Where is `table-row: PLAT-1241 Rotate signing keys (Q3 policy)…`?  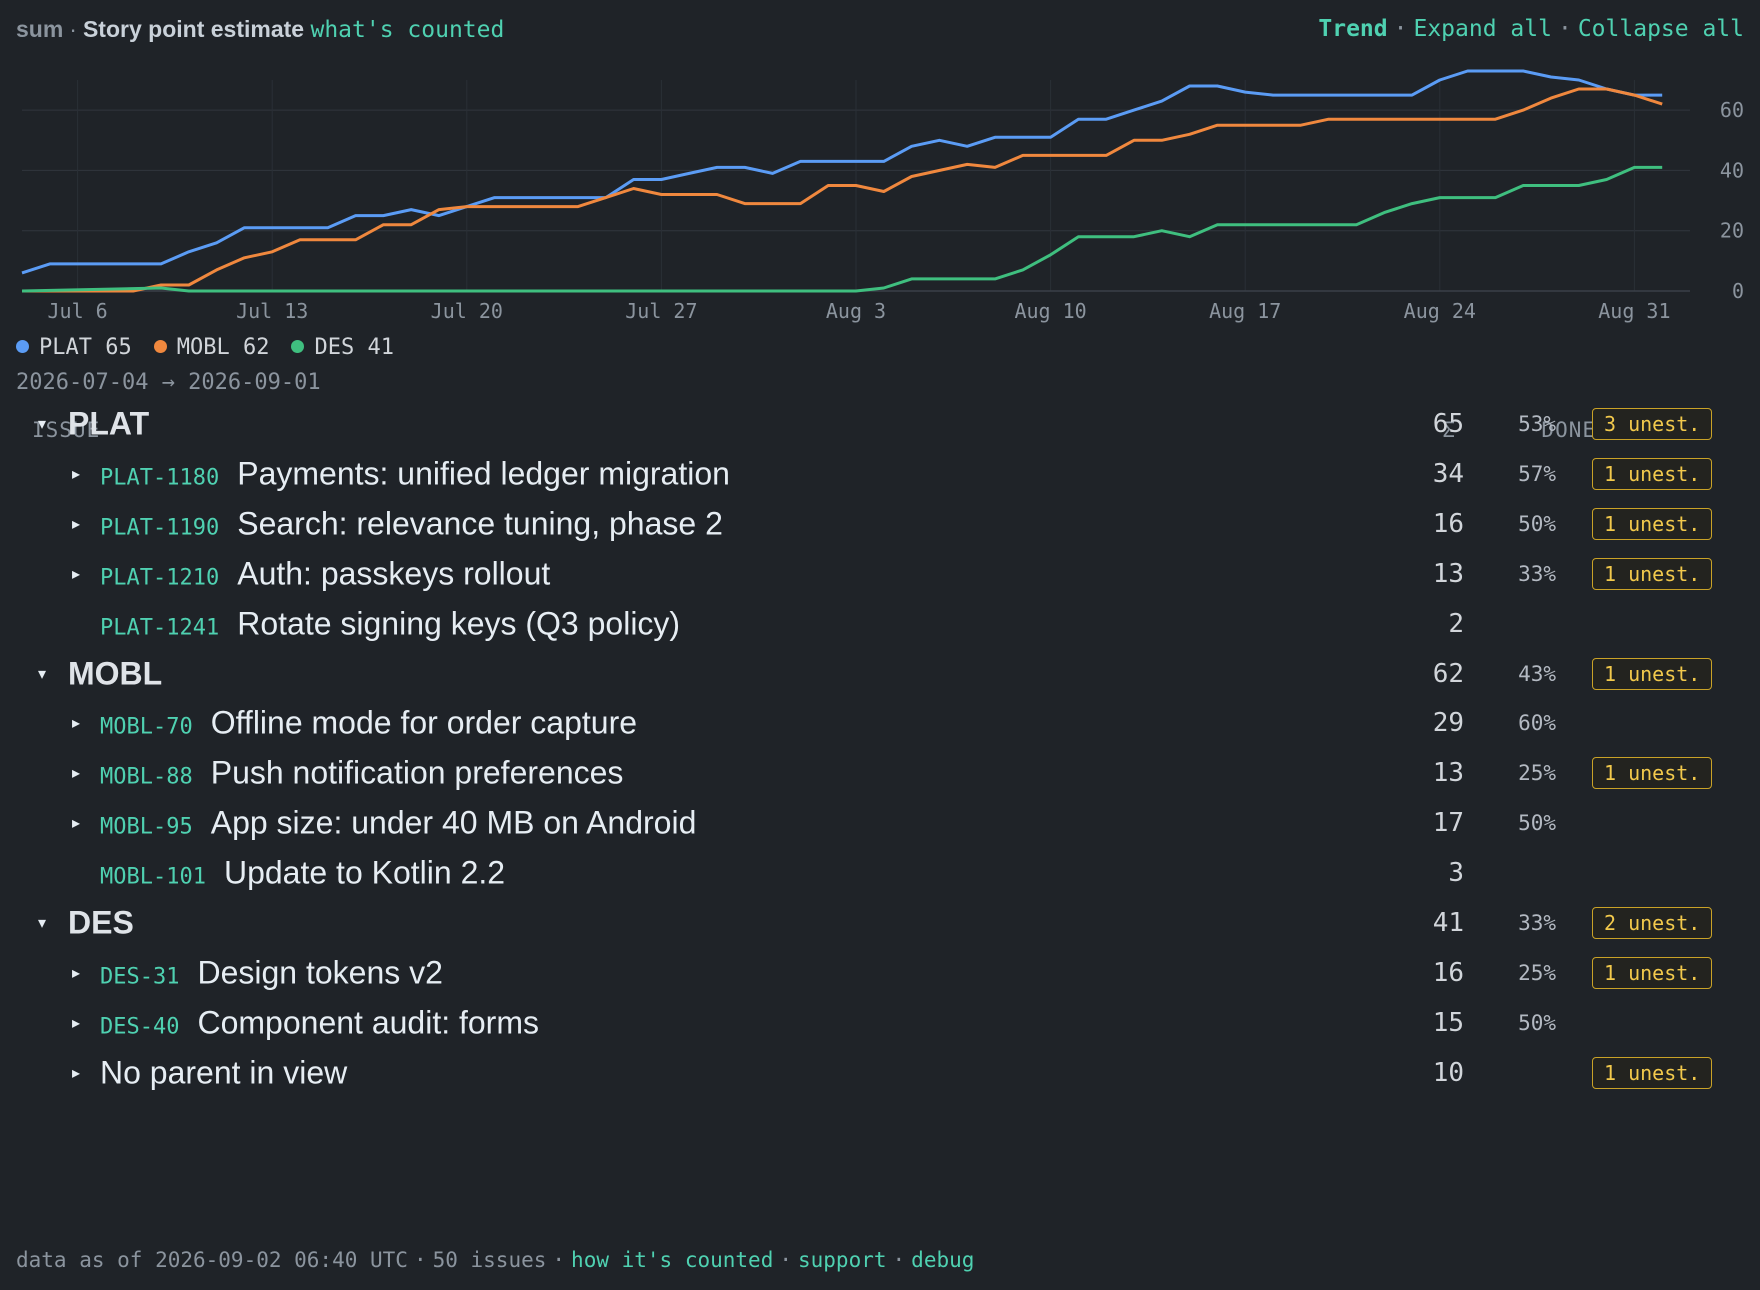
table-row: PLAT-1241 Rotate signing keys (Q3 policy)… is located at coordinates (880, 624).